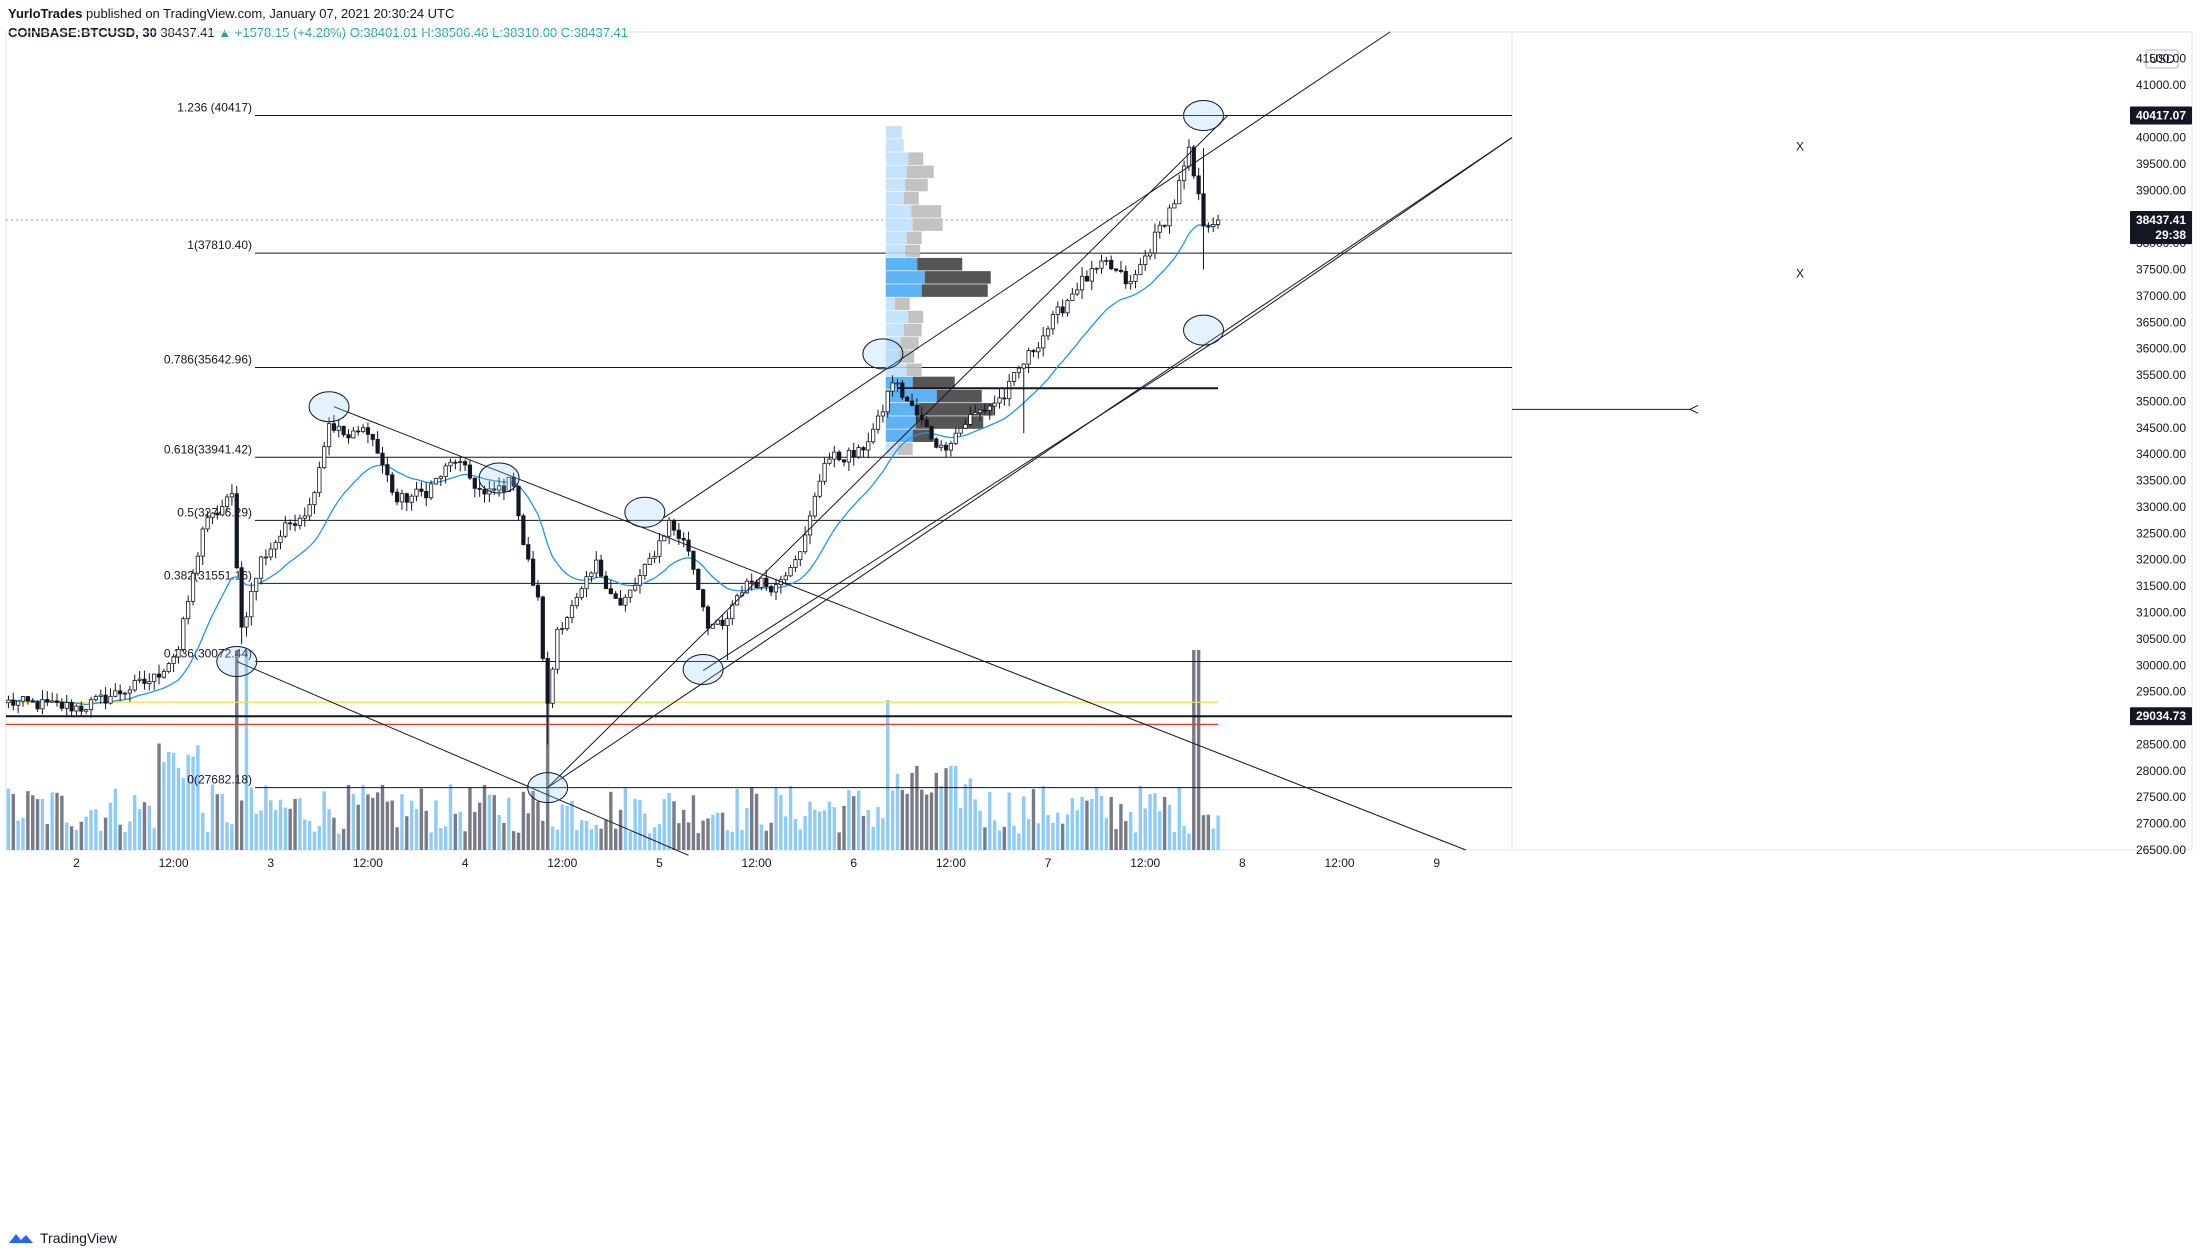 The height and width of the screenshot is (1258, 2200). What do you see at coordinates (174, 863) in the screenshot?
I see `x-tick-label: 12:00` at bounding box center [174, 863].